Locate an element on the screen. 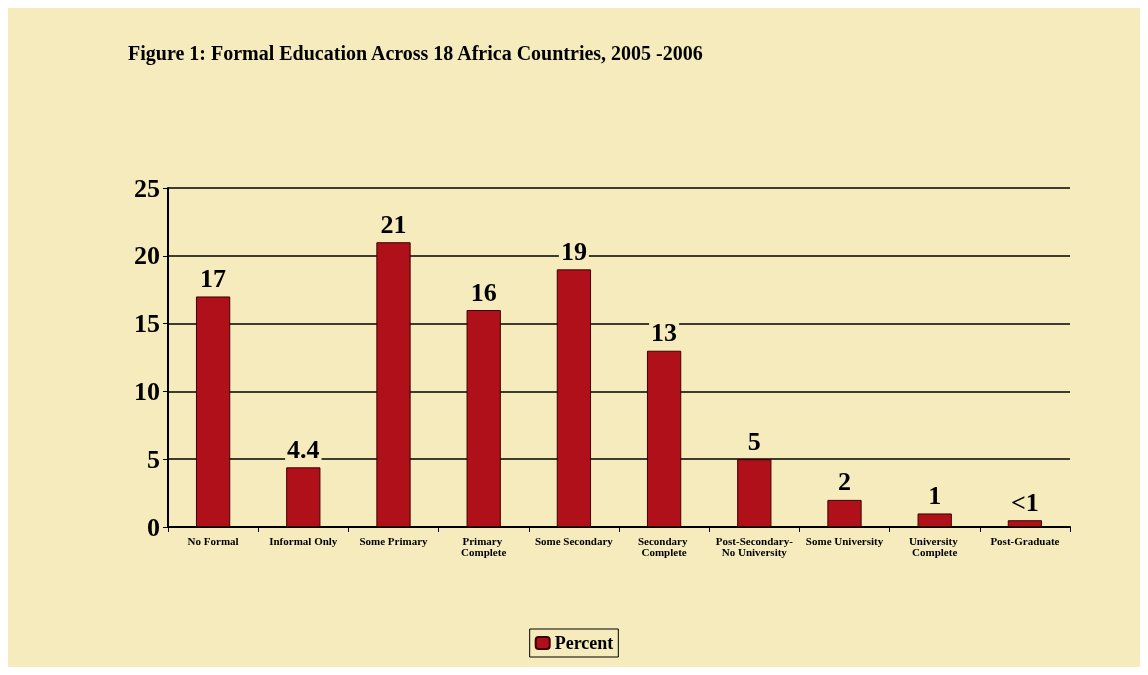 The width and height of the screenshot is (1148, 675). x-tick-label: Post-Graduate is located at coordinates (1025, 540).